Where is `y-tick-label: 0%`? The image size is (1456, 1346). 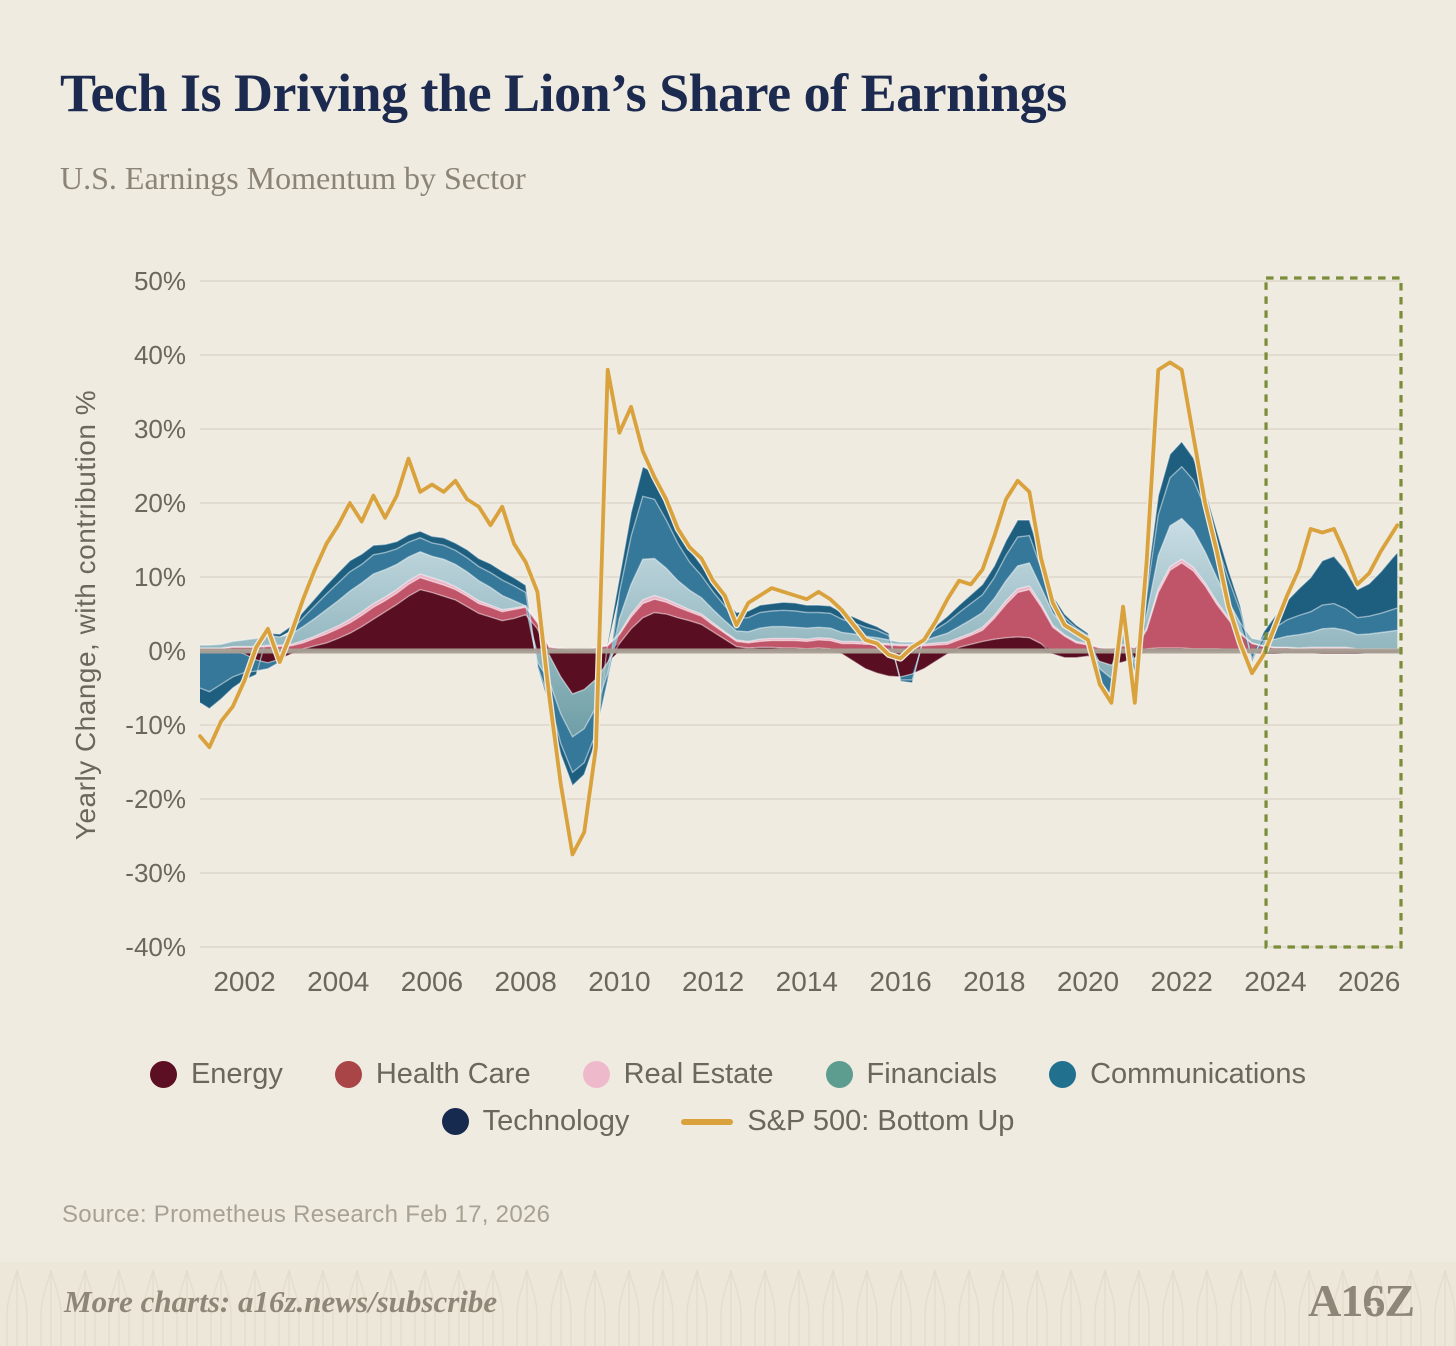
y-tick-label: 0% is located at coordinates (167, 651).